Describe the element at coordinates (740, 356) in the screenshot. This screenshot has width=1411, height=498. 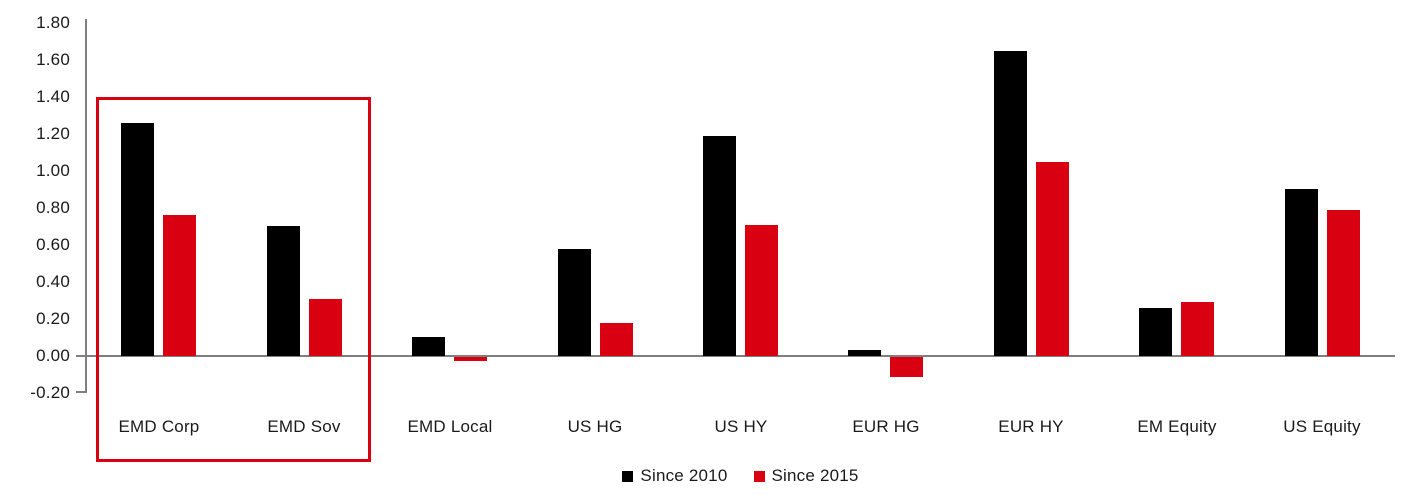
I see `zero-baseline` at that location.